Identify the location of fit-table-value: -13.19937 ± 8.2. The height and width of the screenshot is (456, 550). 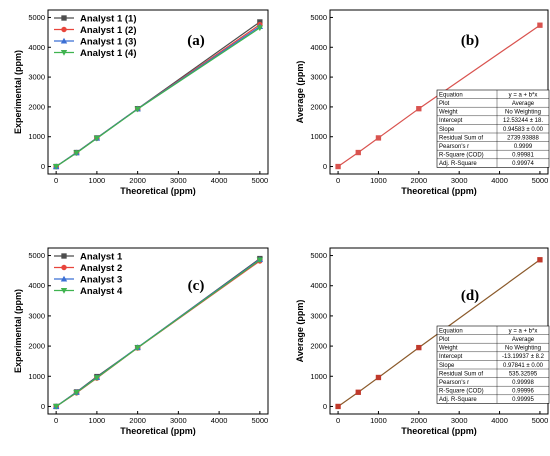
(523, 357).